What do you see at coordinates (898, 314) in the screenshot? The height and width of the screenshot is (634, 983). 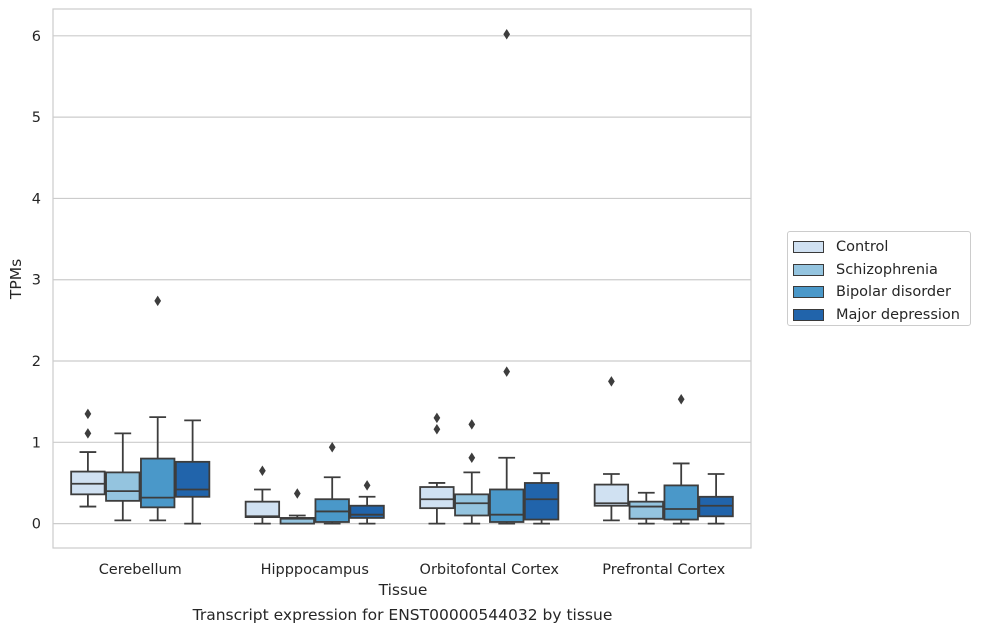 I see `legend-label: Major depression` at bounding box center [898, 314].